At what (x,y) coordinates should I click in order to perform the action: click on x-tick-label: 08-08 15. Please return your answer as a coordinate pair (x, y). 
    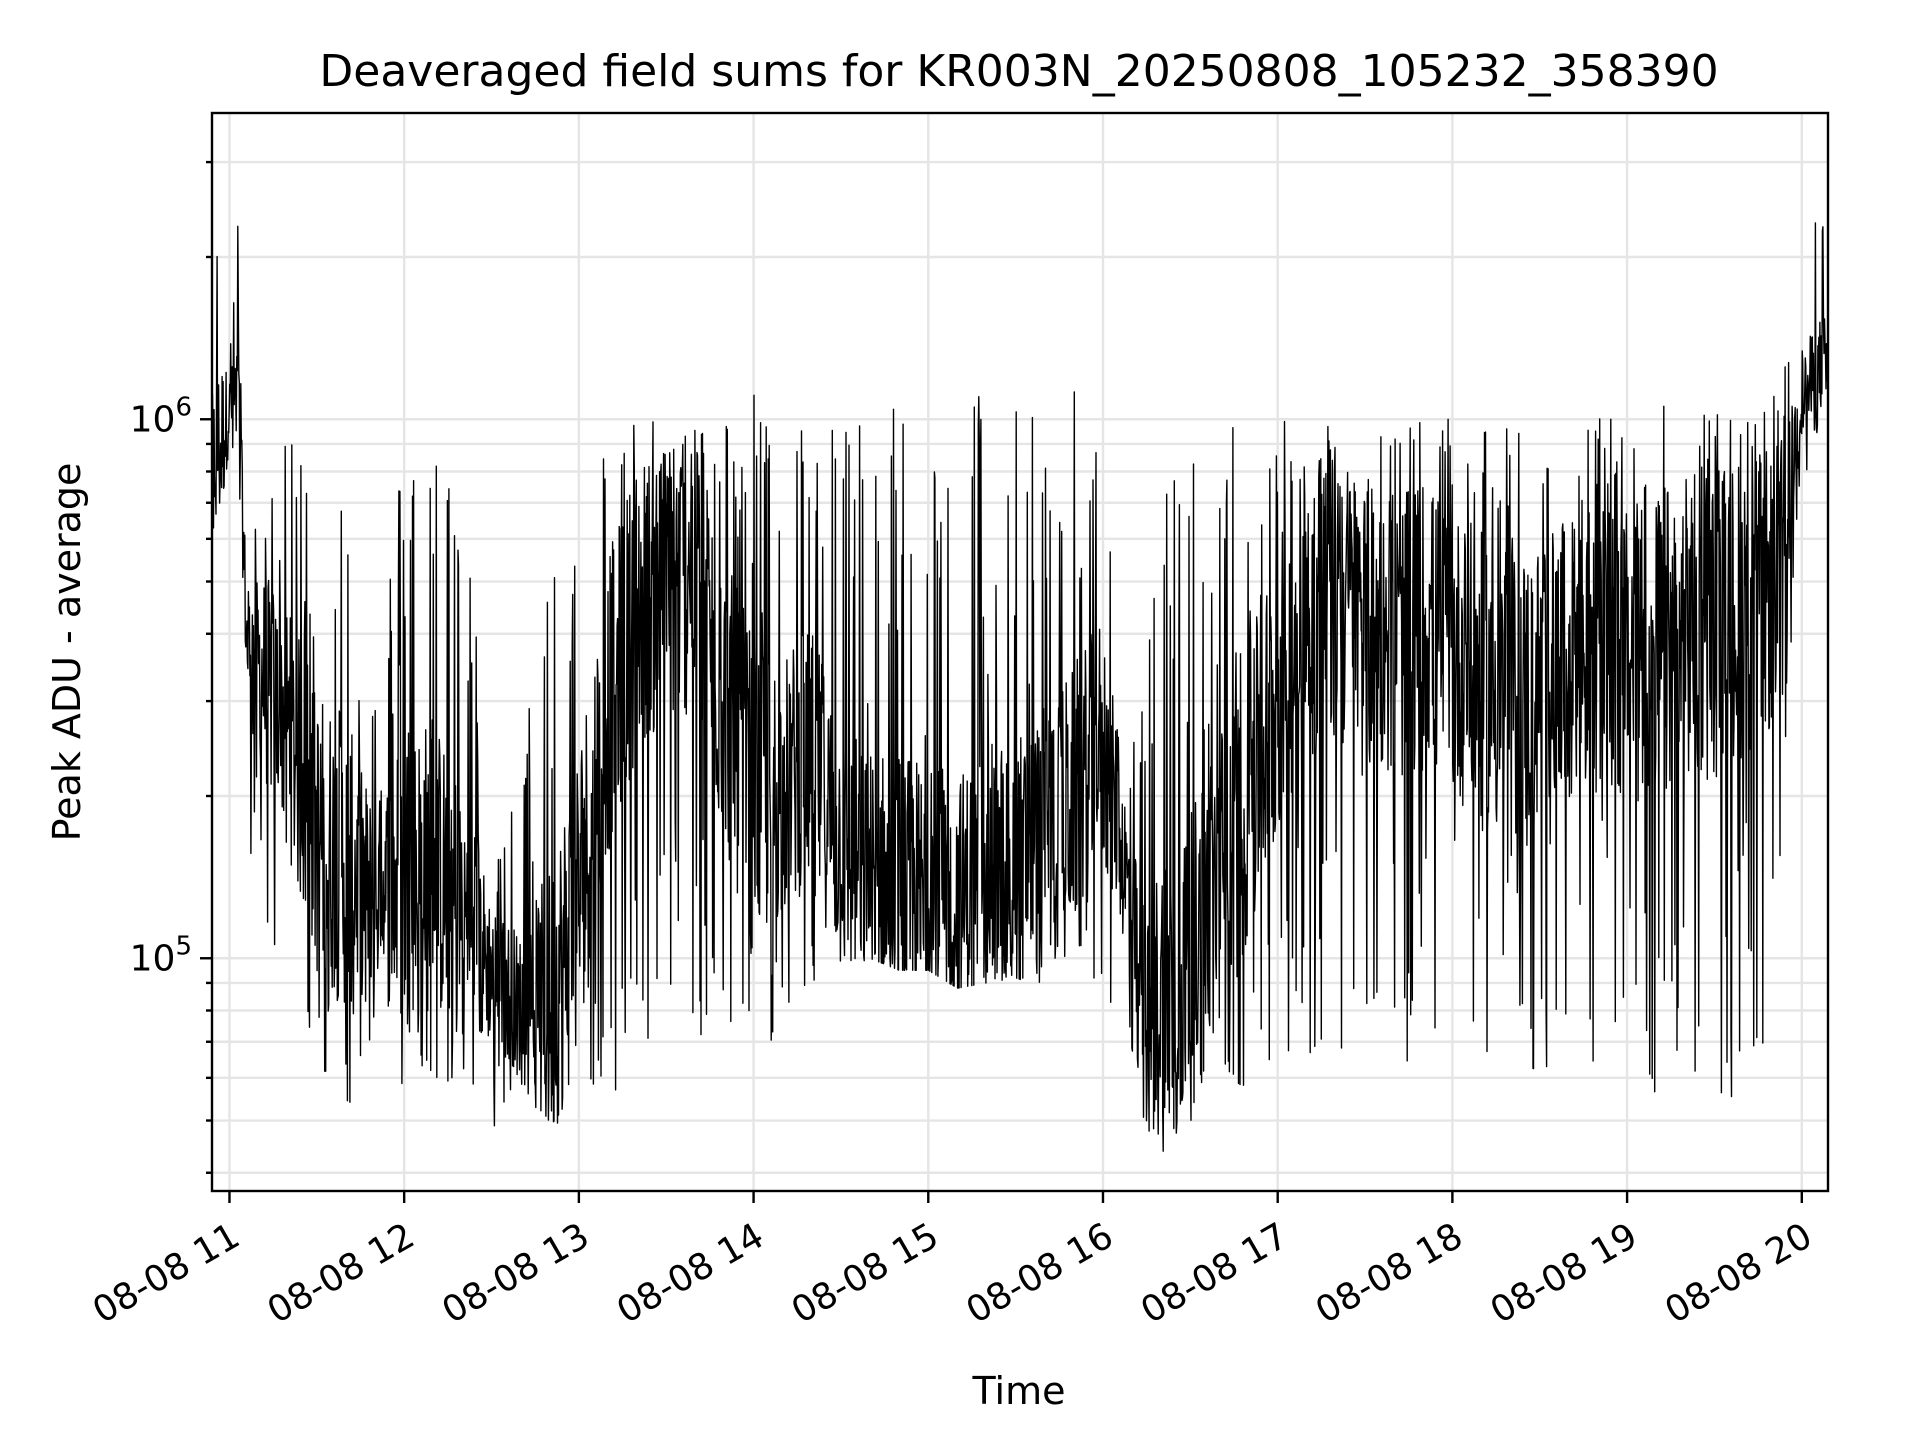
    Looking at the image, I should click on (865, 1273).